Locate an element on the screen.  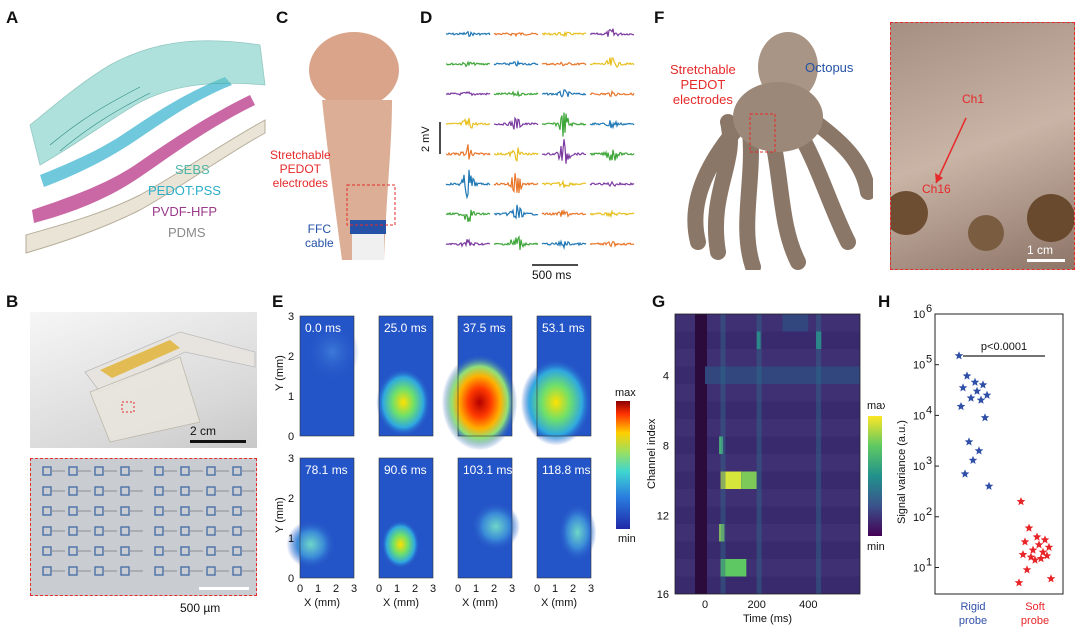
y-tick-label: 3 is located at coordinates (291, 459).